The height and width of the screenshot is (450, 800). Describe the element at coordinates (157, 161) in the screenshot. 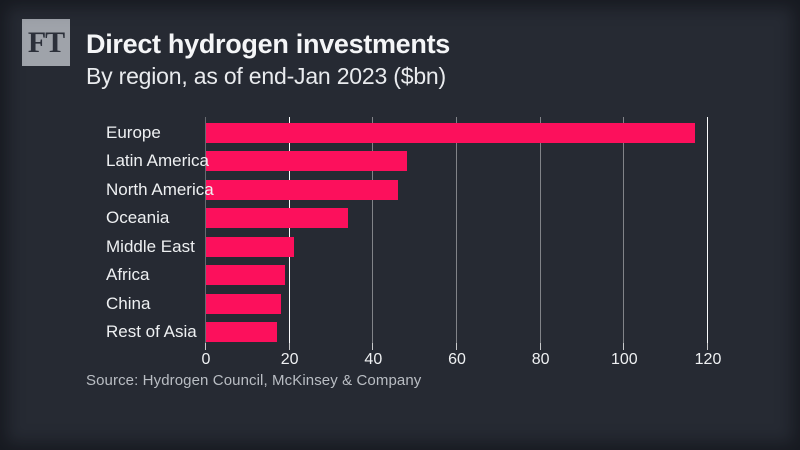

I see `category-label-latin-america: Latin America` at that location.